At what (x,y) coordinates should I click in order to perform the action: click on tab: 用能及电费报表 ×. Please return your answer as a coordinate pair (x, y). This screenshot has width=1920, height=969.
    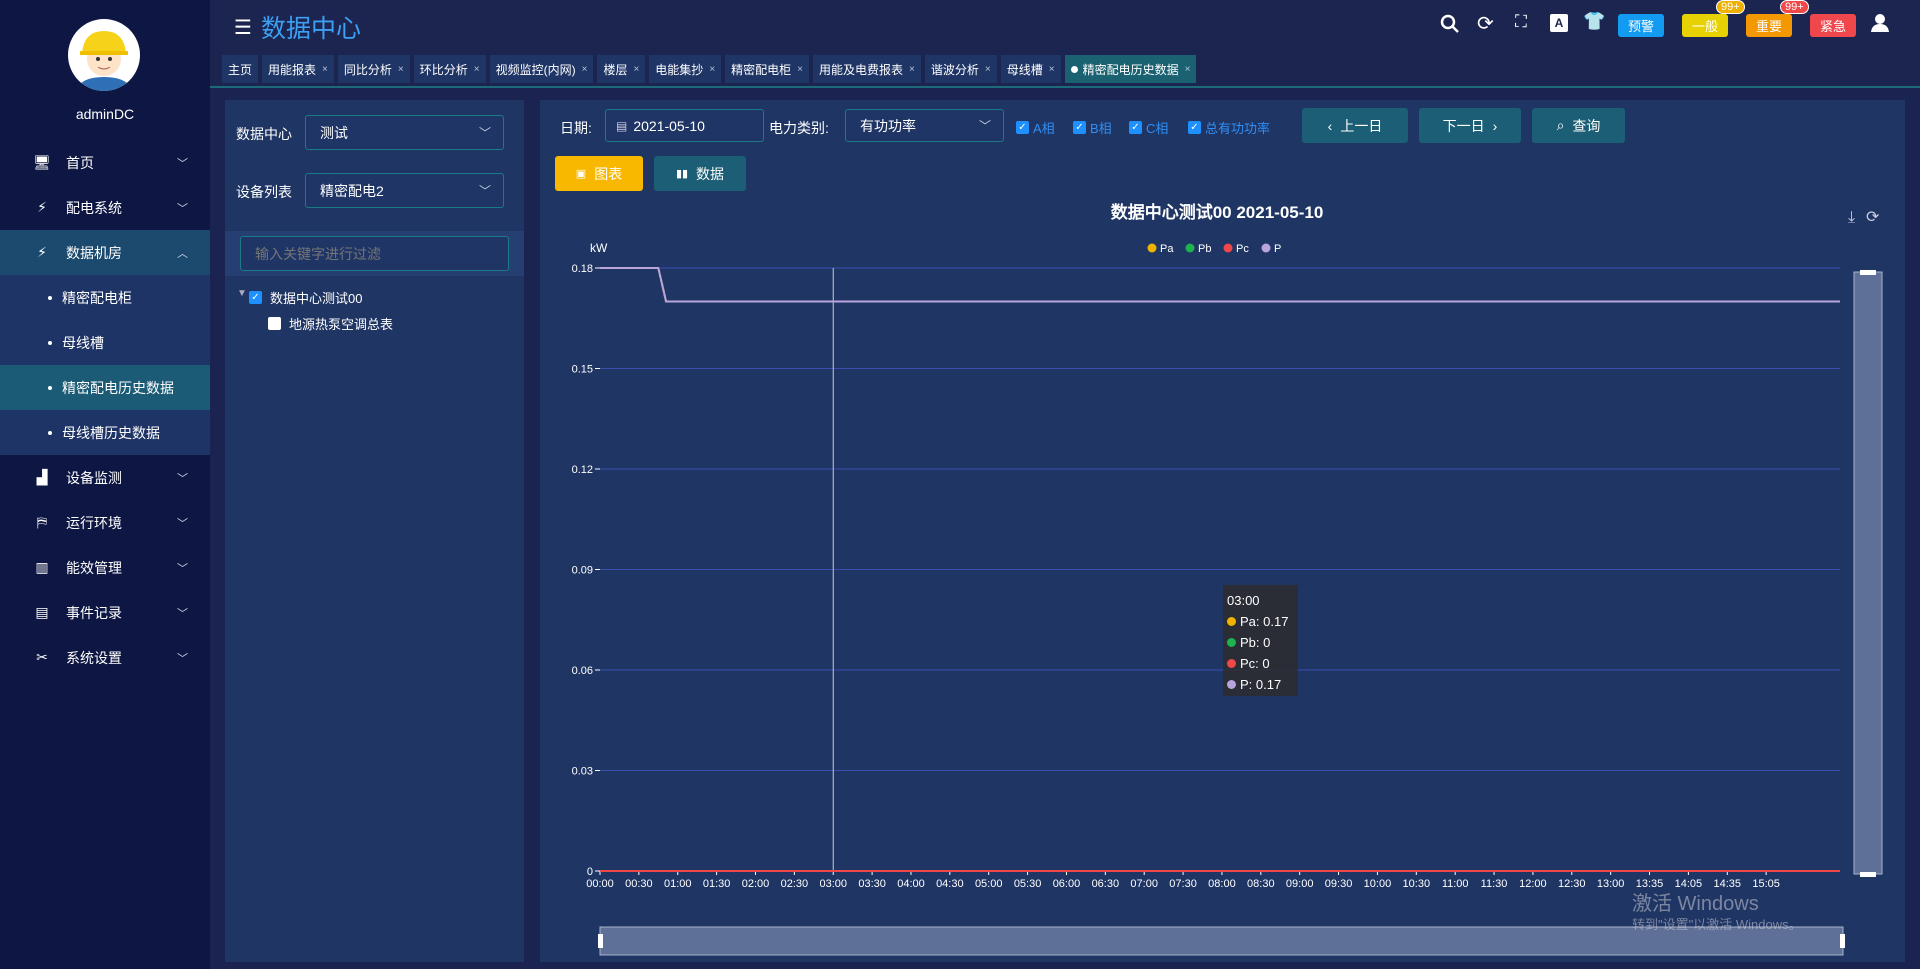
    Looking at the image, I should click on (867, 69).